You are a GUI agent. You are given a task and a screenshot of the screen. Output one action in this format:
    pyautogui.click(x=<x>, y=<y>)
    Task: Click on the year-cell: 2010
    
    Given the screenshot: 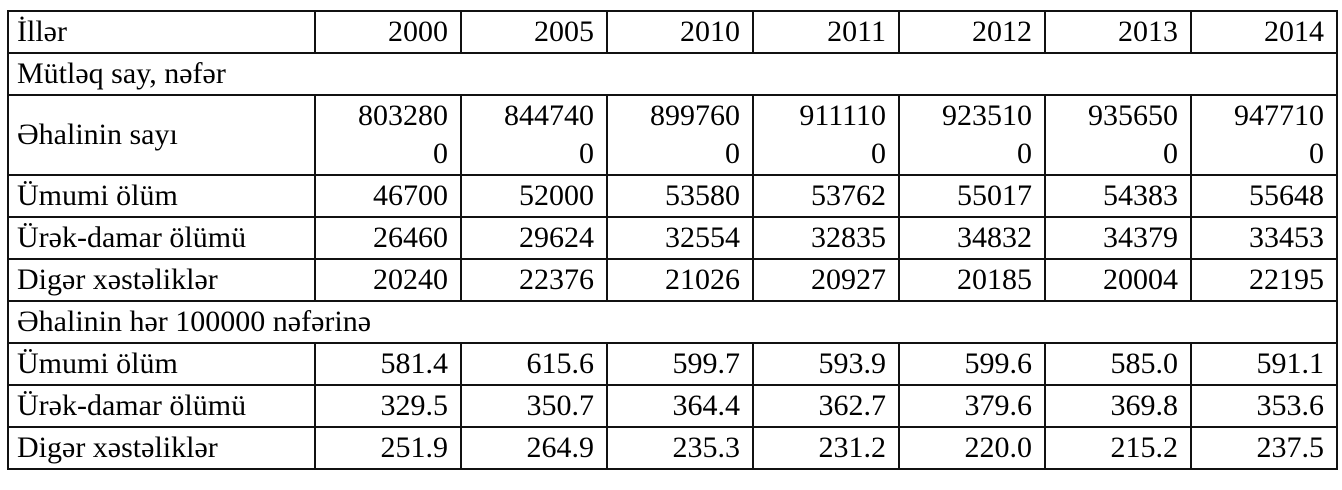 What is the action you would take?
    pyautogui.click(x=680, y=32)
    